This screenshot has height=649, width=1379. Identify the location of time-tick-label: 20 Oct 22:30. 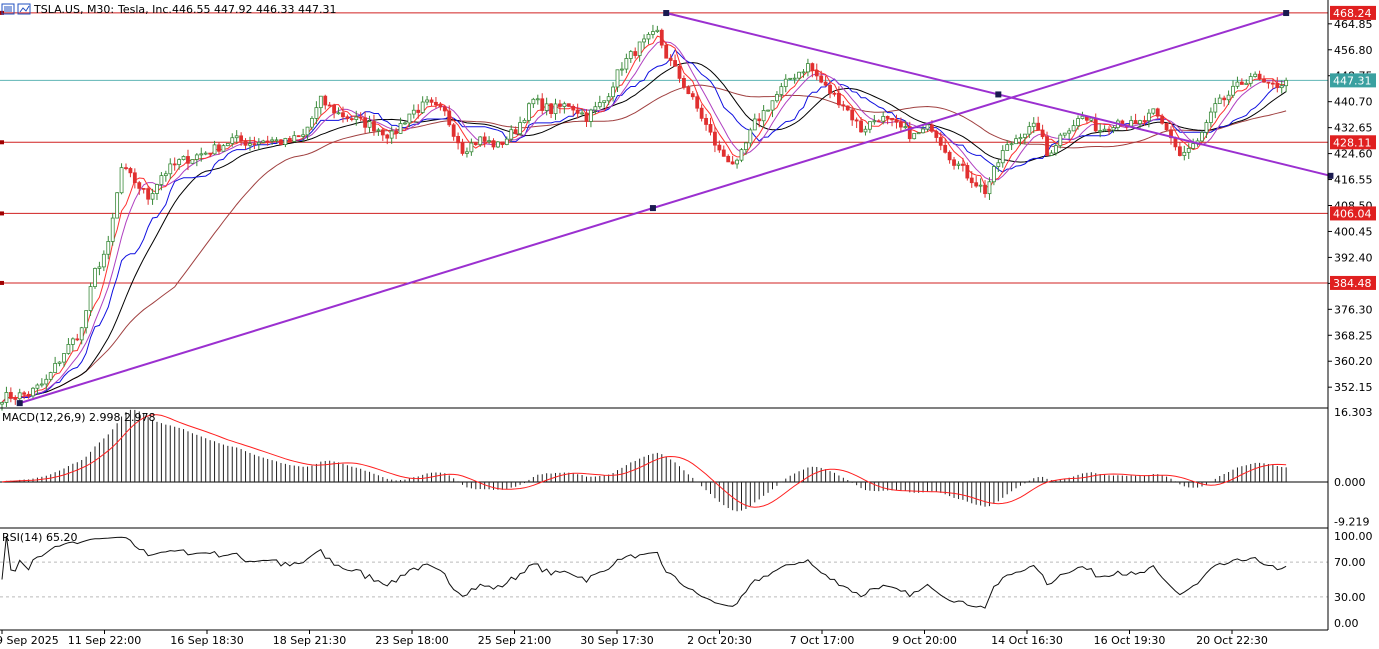
(1232, 640).